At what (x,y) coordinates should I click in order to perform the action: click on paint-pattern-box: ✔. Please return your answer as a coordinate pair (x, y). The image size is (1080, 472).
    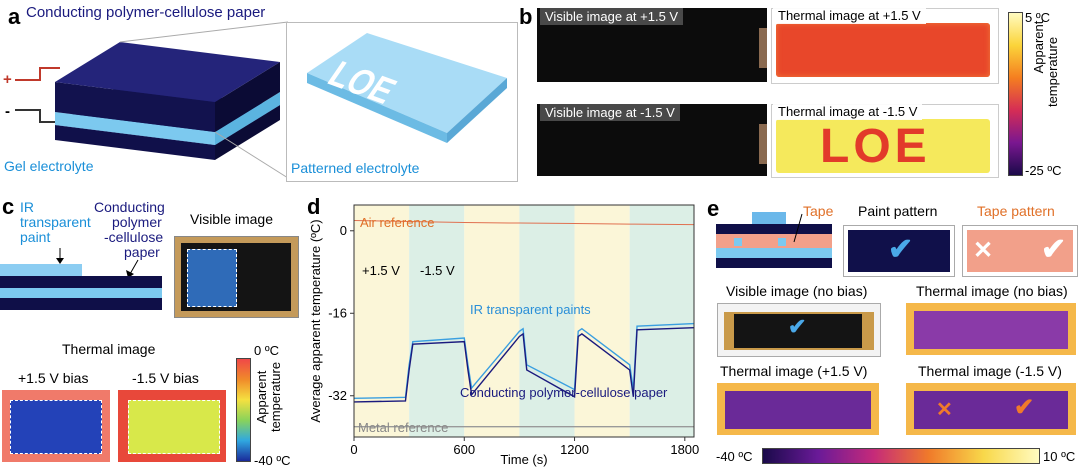
    Looking at the image, I should click on (899, 251).